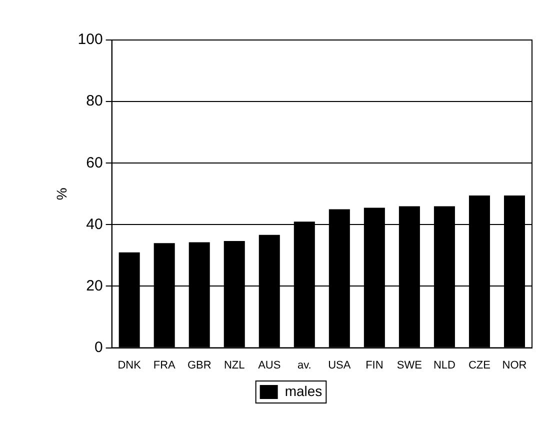 This screenshot has height=429, width=547. Describe the element at coordinates (94, 101) in the screenshot. I see `y-tick-label: 80` at that location.